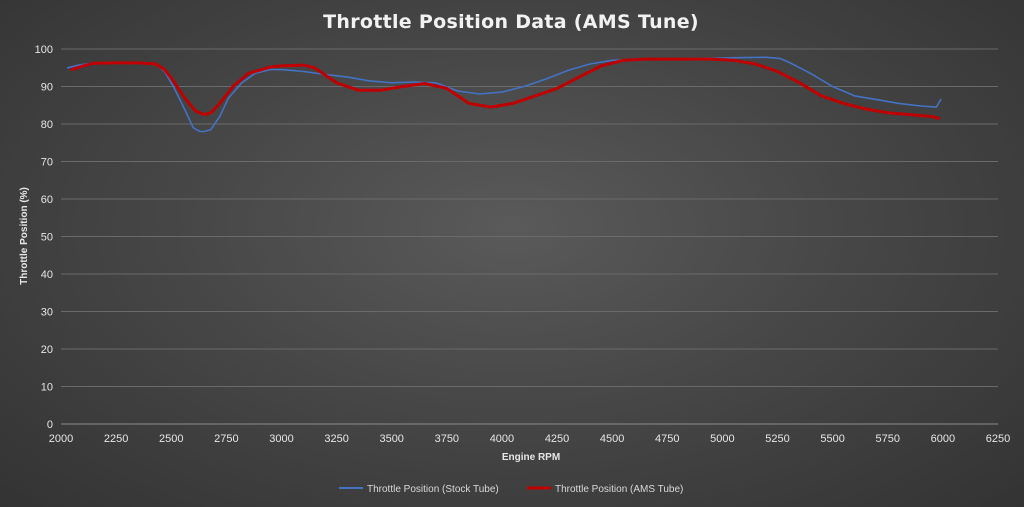 This screenshot has height=507, width=1024. Describe the element at coordinates (943, 439) in the screenshot. I see `x-tick-label: 6000` at that location.